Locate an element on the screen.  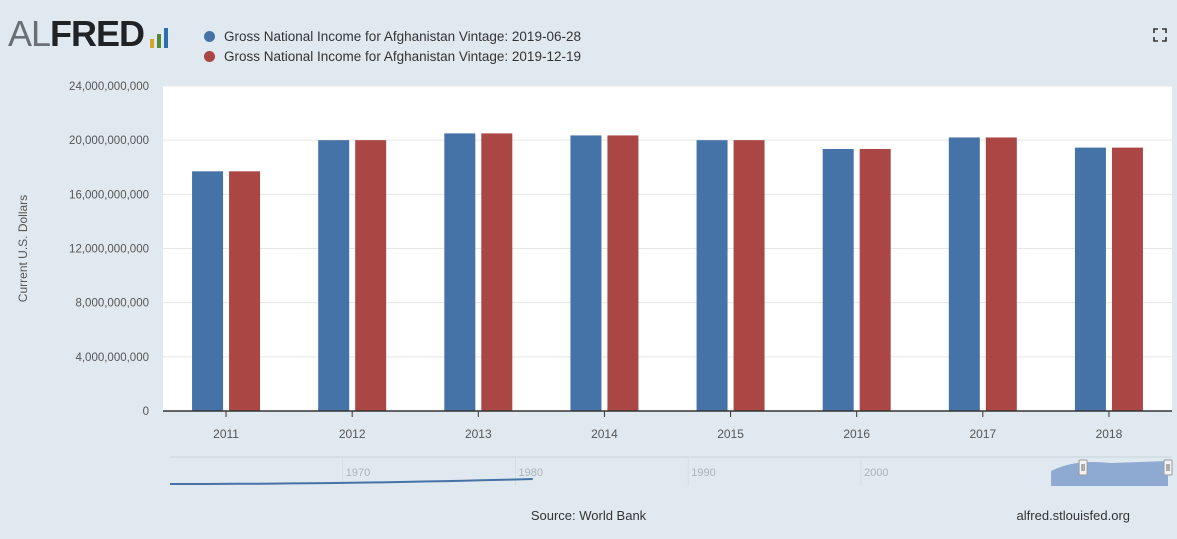
navigator-tick-label: 2000 is located at coordinates (876, 473).